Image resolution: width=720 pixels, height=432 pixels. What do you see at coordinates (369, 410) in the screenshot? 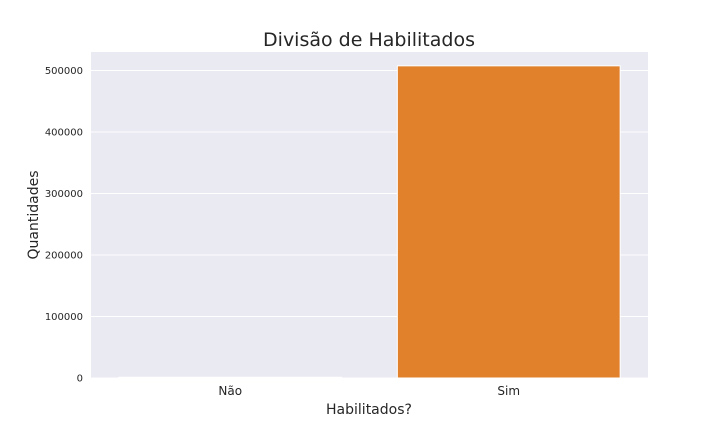
I see `x-axis-label: Habilitados?` at bounding box center [369, 410].